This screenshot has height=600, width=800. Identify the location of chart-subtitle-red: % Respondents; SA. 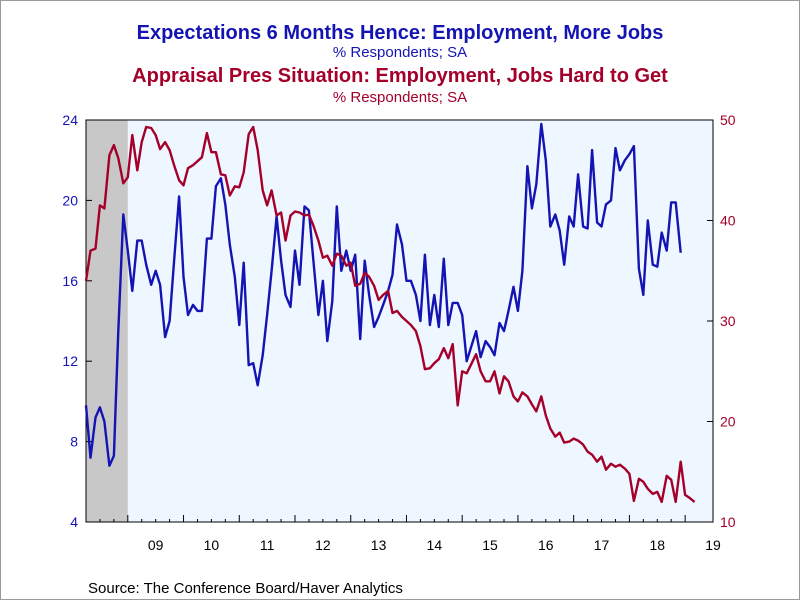
(400, 97).